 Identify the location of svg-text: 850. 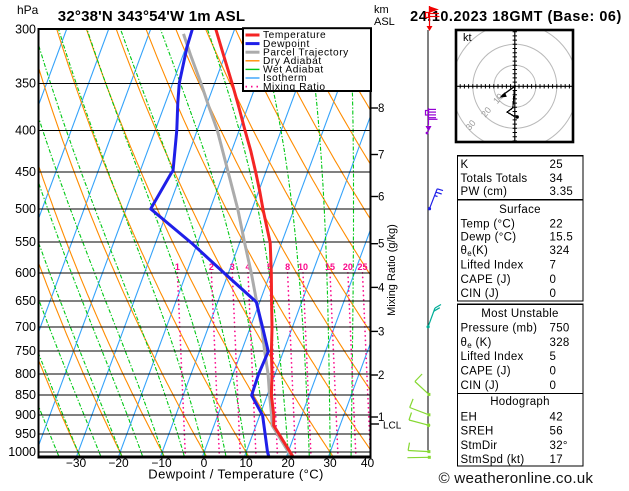
(25, 395).